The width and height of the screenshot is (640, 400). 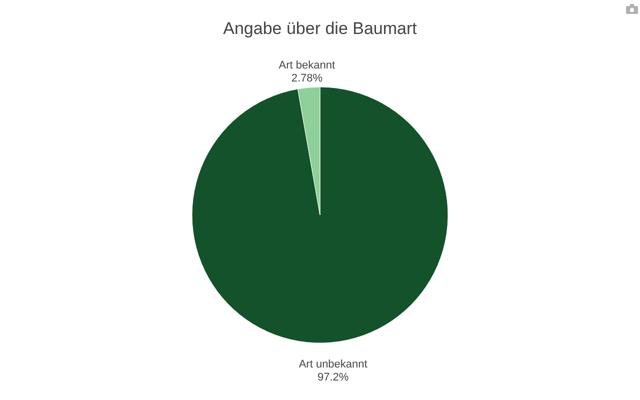 I want to click on data-label: 2.78%, so click(x=307, y=78).